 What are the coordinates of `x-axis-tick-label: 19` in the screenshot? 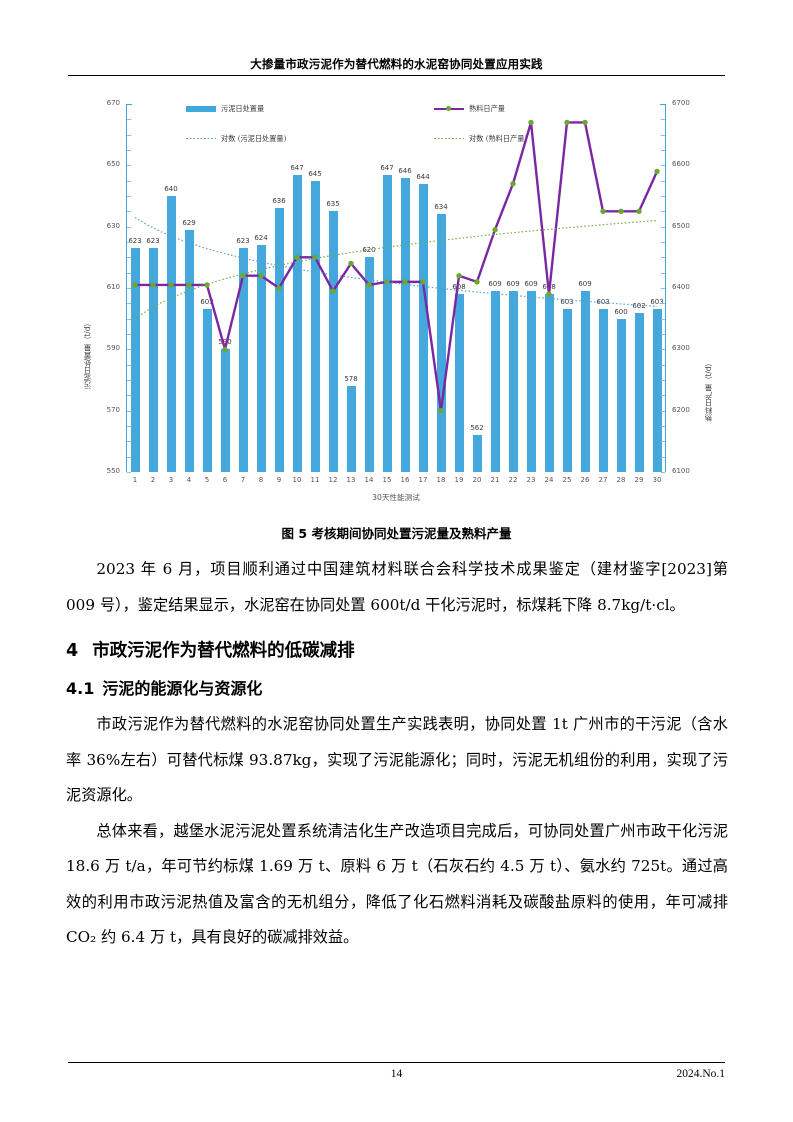 It's located at (459, 480).